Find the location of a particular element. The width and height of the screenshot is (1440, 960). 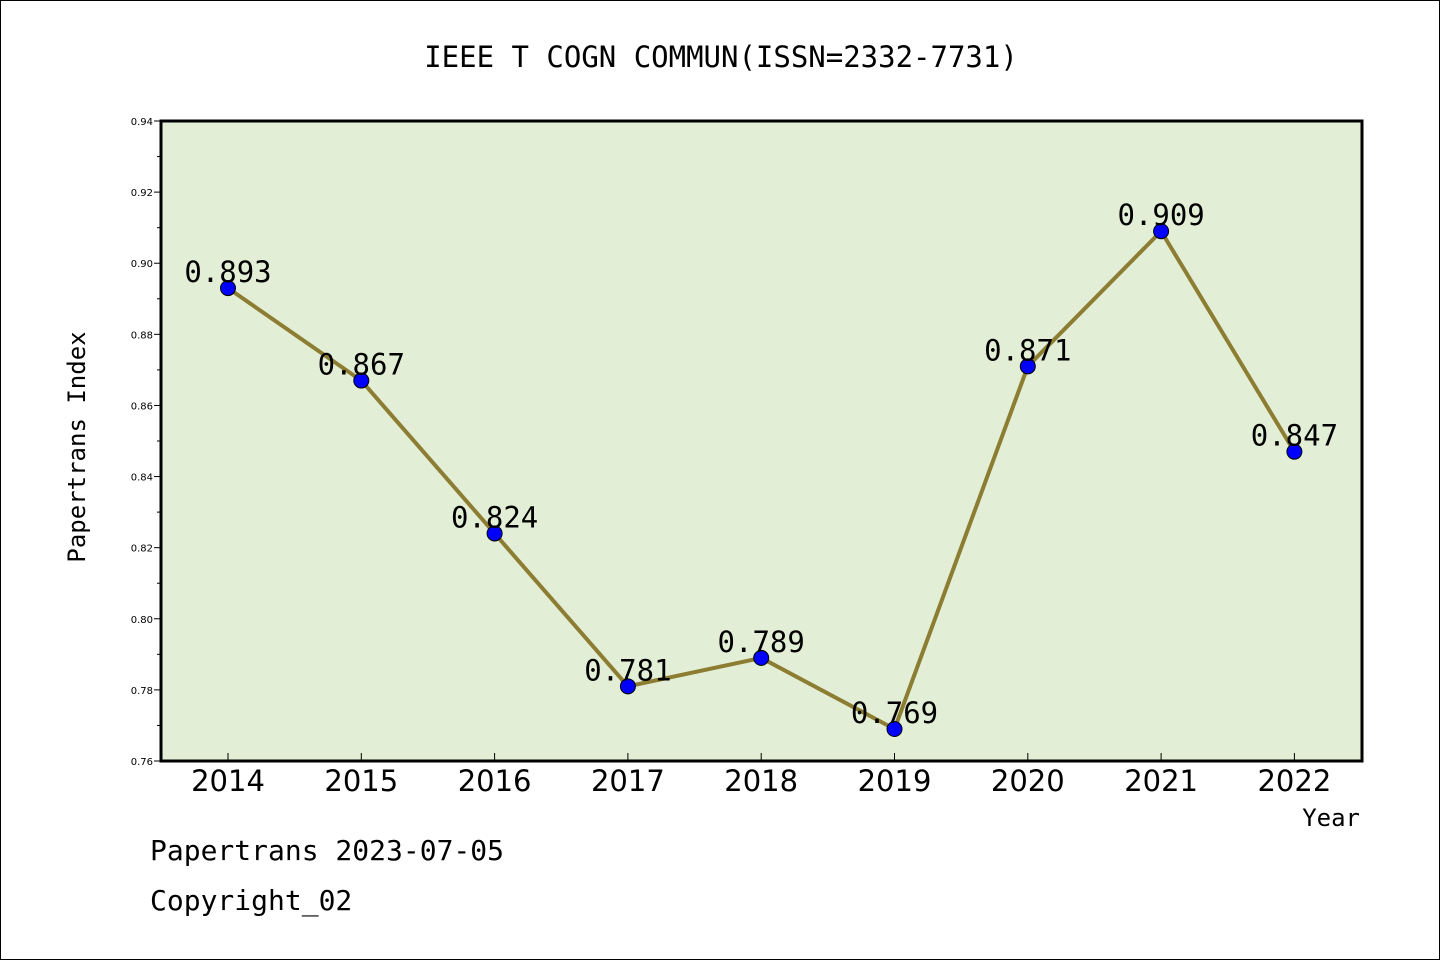

y-tick-label: 0.86 is located at coordinates (142, 406).